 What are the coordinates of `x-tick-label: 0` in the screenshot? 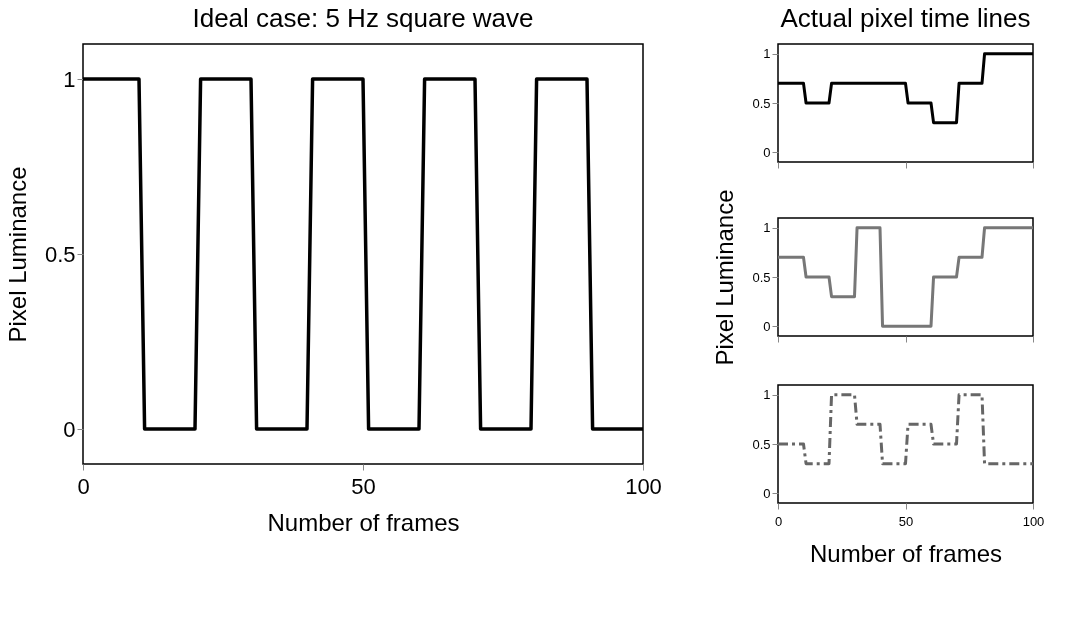 It's located at (778, 521).